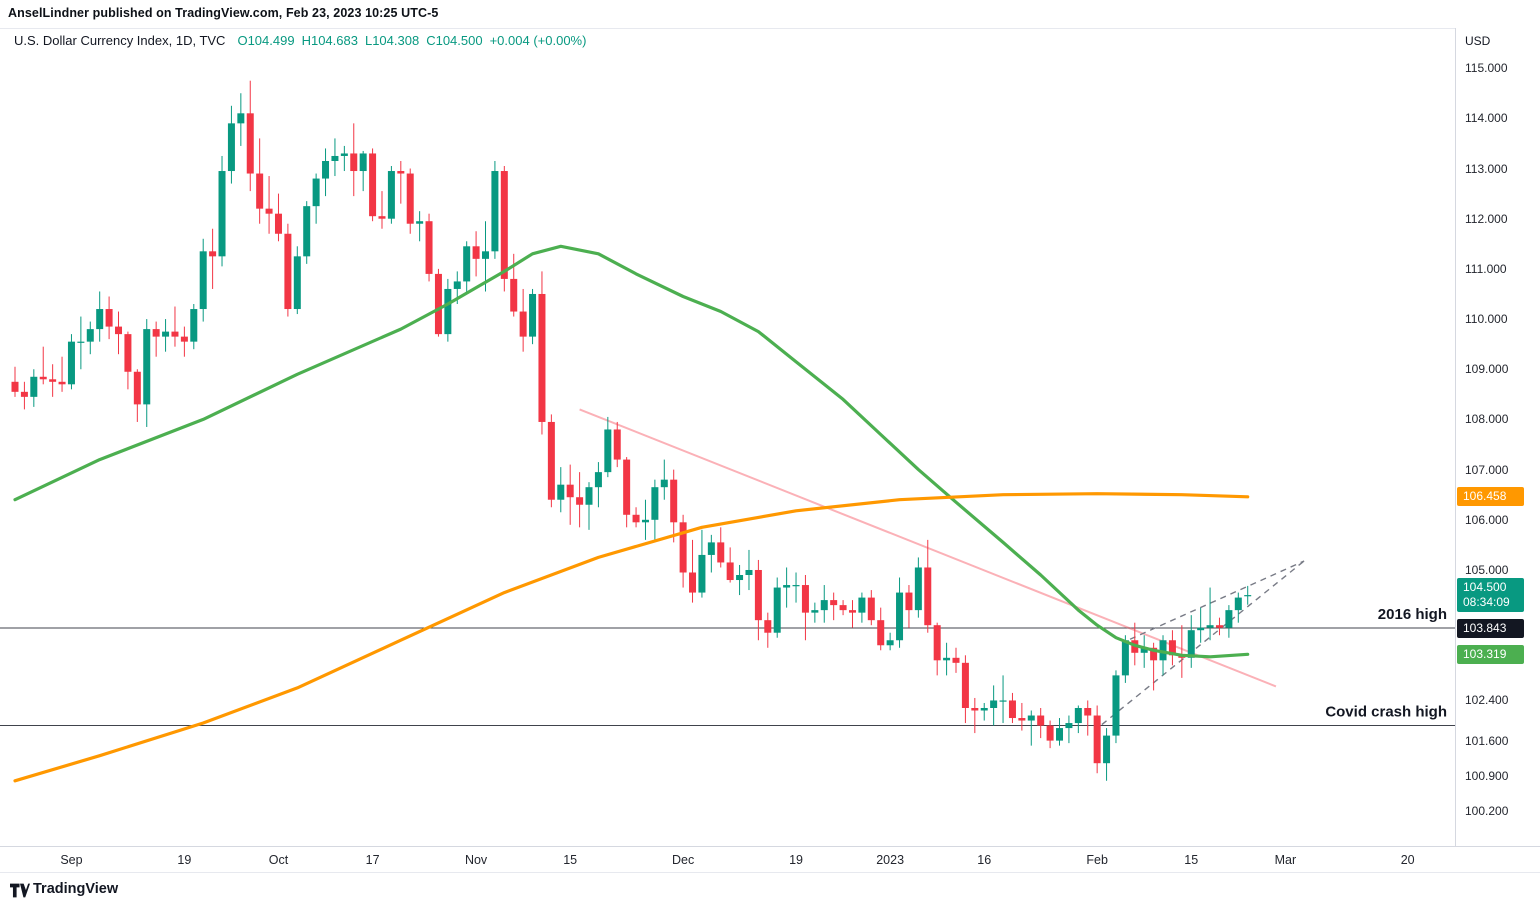 This screenshot has width=1540, height=907. Describe the element at coordinates (368, 40) in the screenshot. I see `low-label: L` at that location.